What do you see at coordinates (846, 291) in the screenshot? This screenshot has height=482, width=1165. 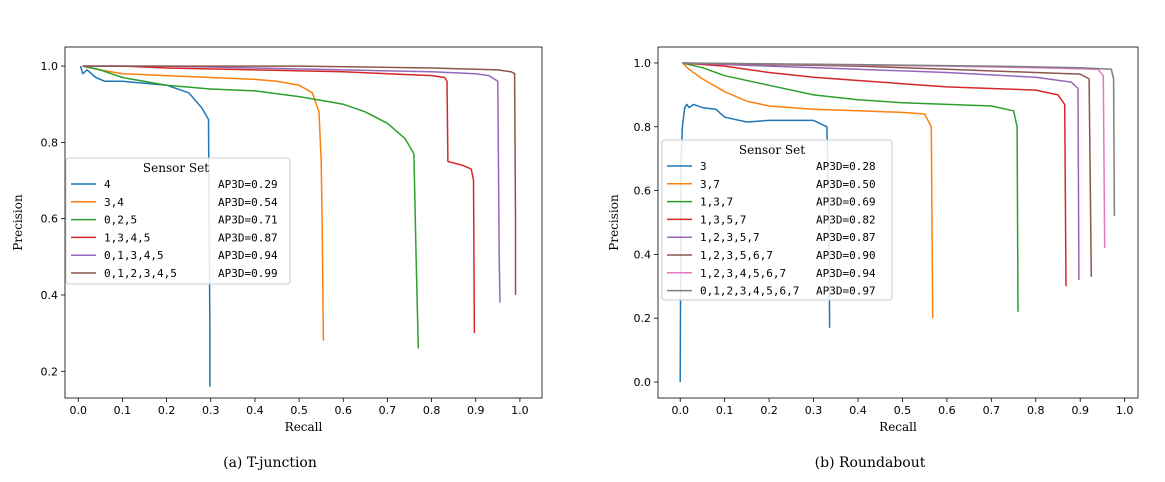 I see `legend-entry-ap: AP3D=0.97` at bounding box center [846, 291].